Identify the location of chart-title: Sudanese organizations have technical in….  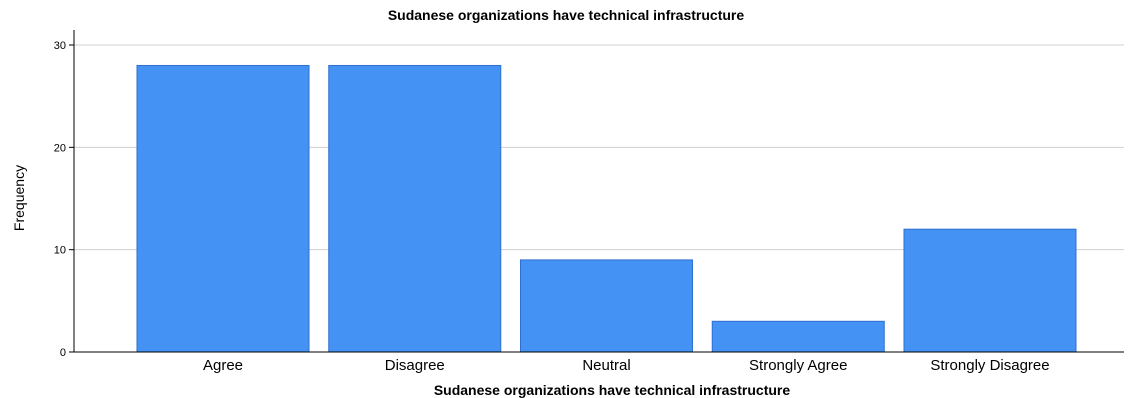
(566, 15).